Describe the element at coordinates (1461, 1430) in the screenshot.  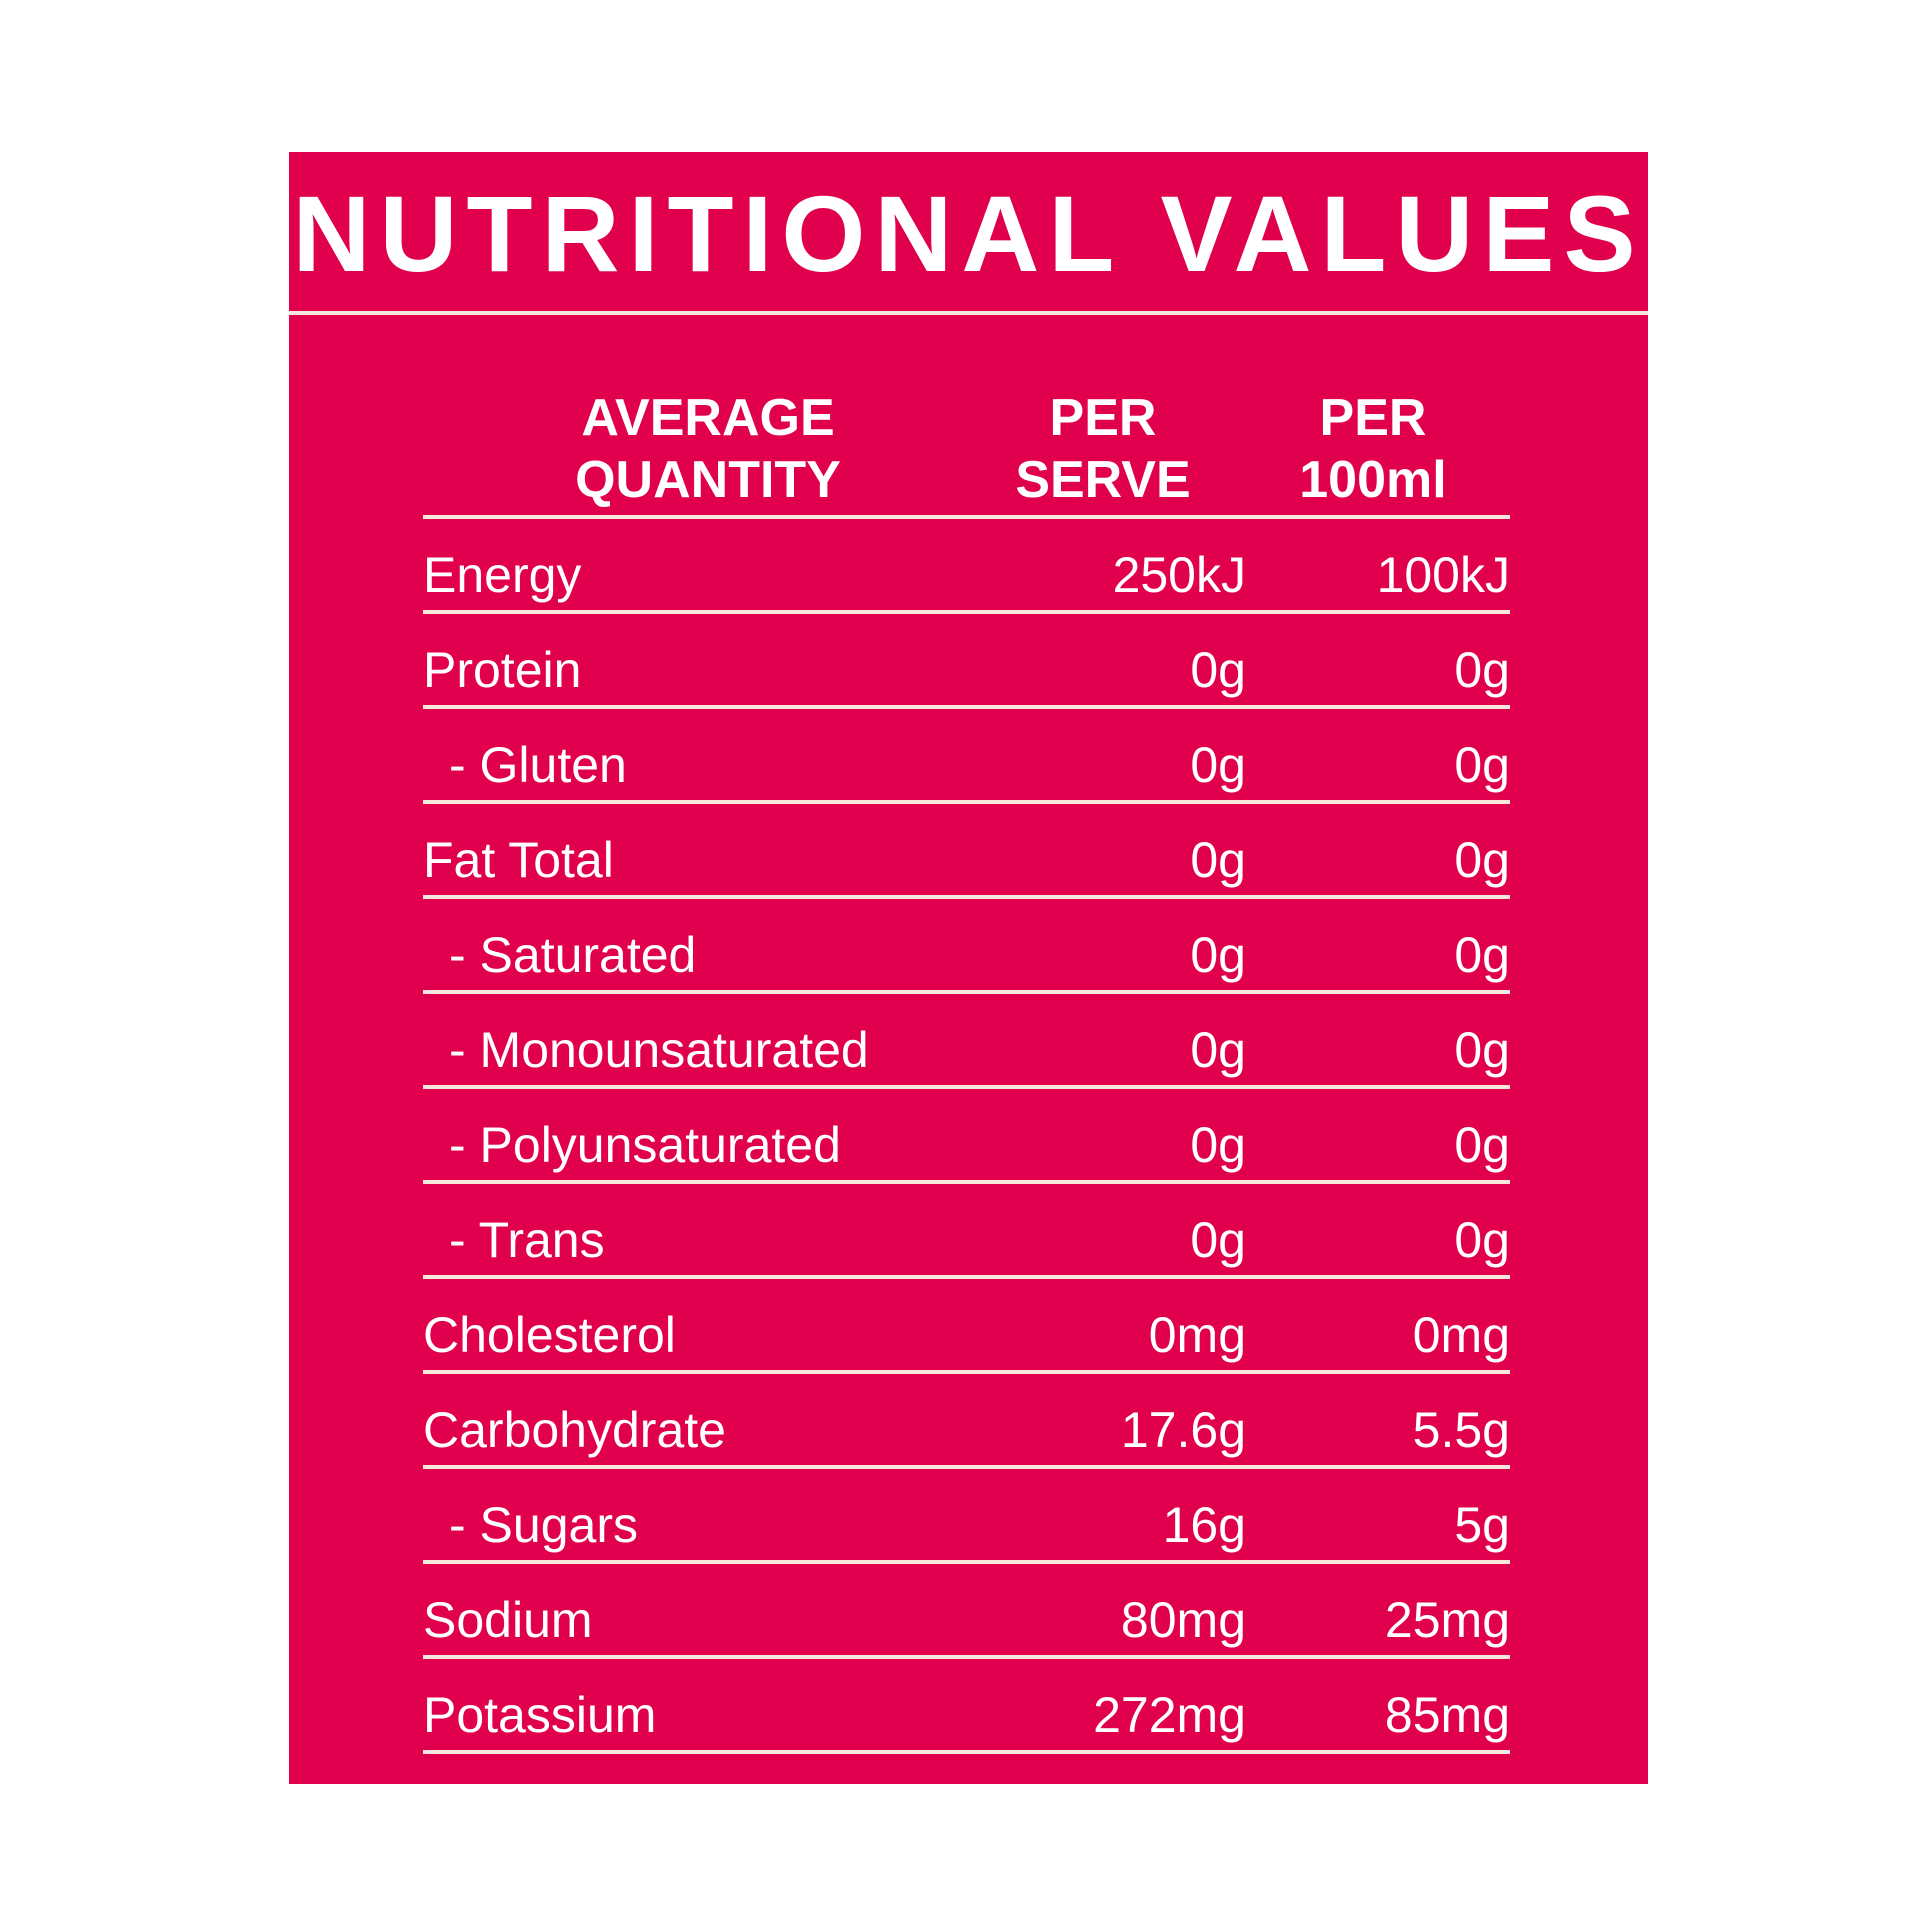
I see `per-100ml-value: 5.5g` at that location.